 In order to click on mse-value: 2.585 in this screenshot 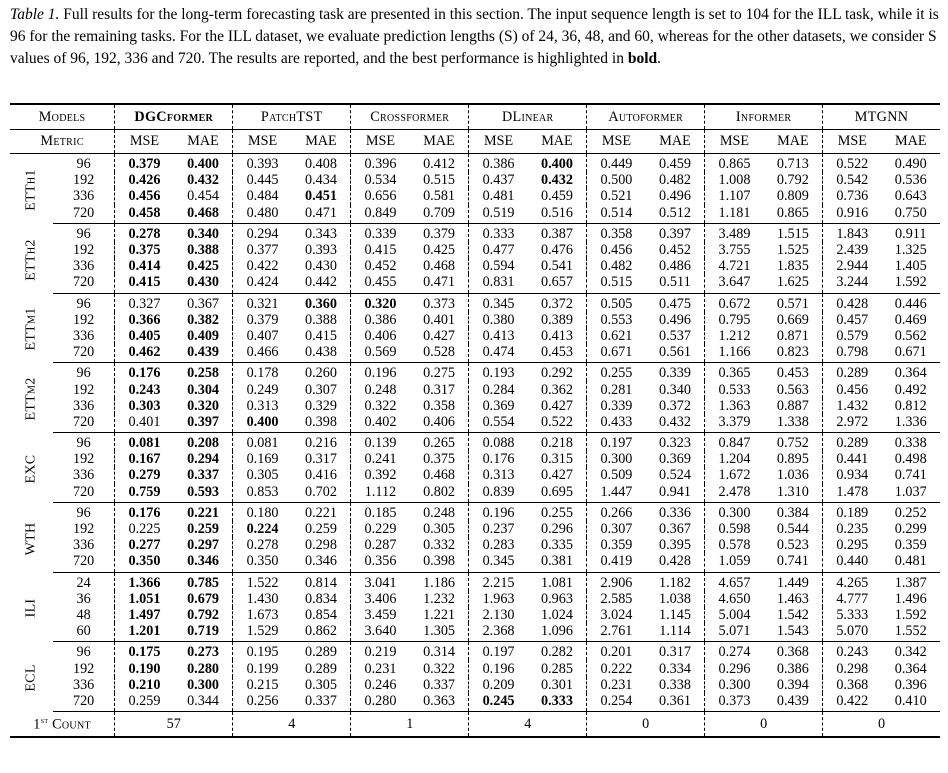, I will do `click(616, 598)`.